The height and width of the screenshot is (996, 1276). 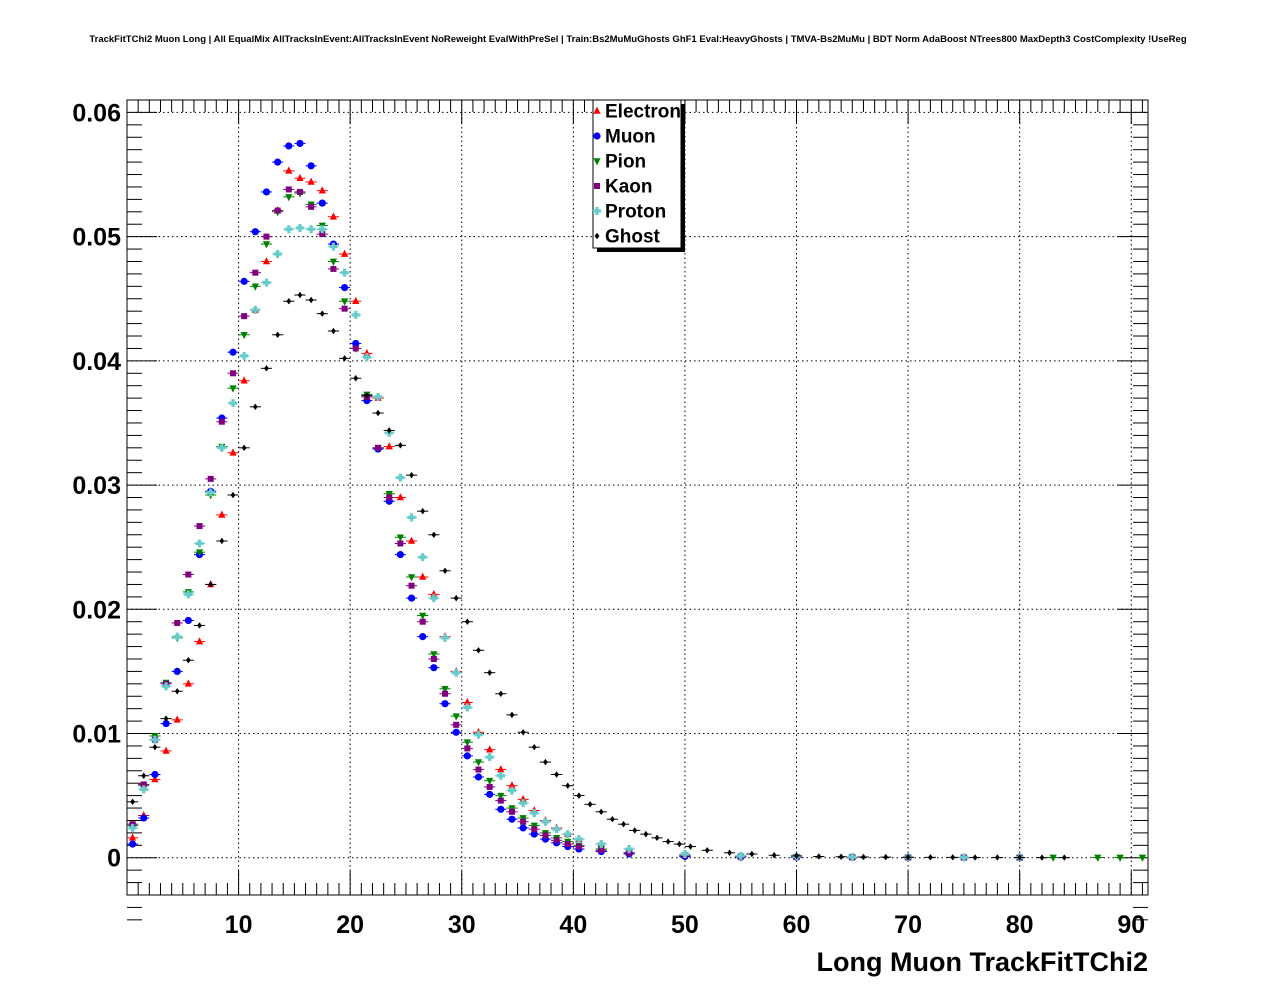 What do you see at coordinates (633, 237) in the screenshot?
I see `legend-label-ghost: Ghost` at bounding box center [633, 237].